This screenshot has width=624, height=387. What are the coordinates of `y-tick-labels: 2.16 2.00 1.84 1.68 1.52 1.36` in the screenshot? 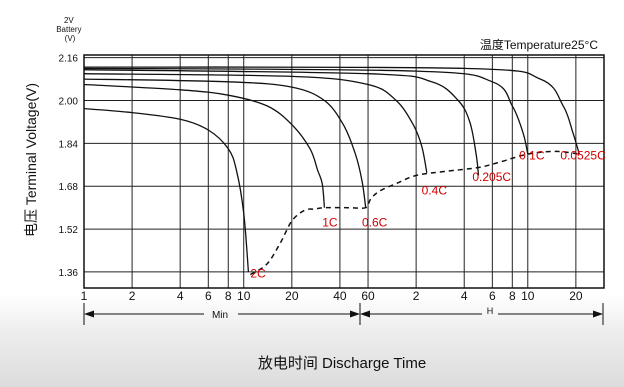 It's located at (69, 166).